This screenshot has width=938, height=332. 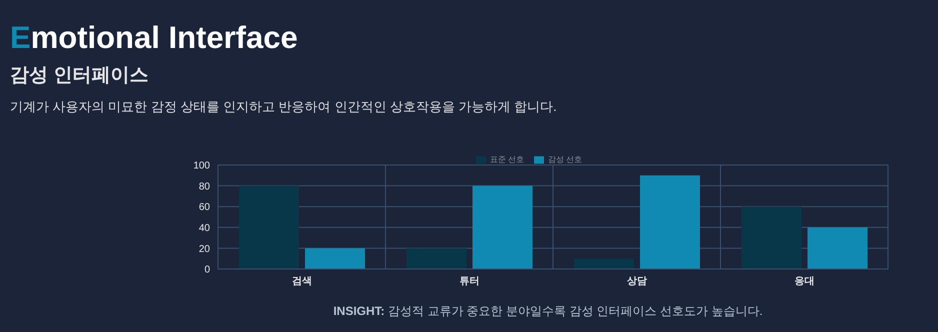 What do you see at coordinates (804, 282) in the screenshot?
I see `x-tick-label: 응대` at bounding box center [804, 282].